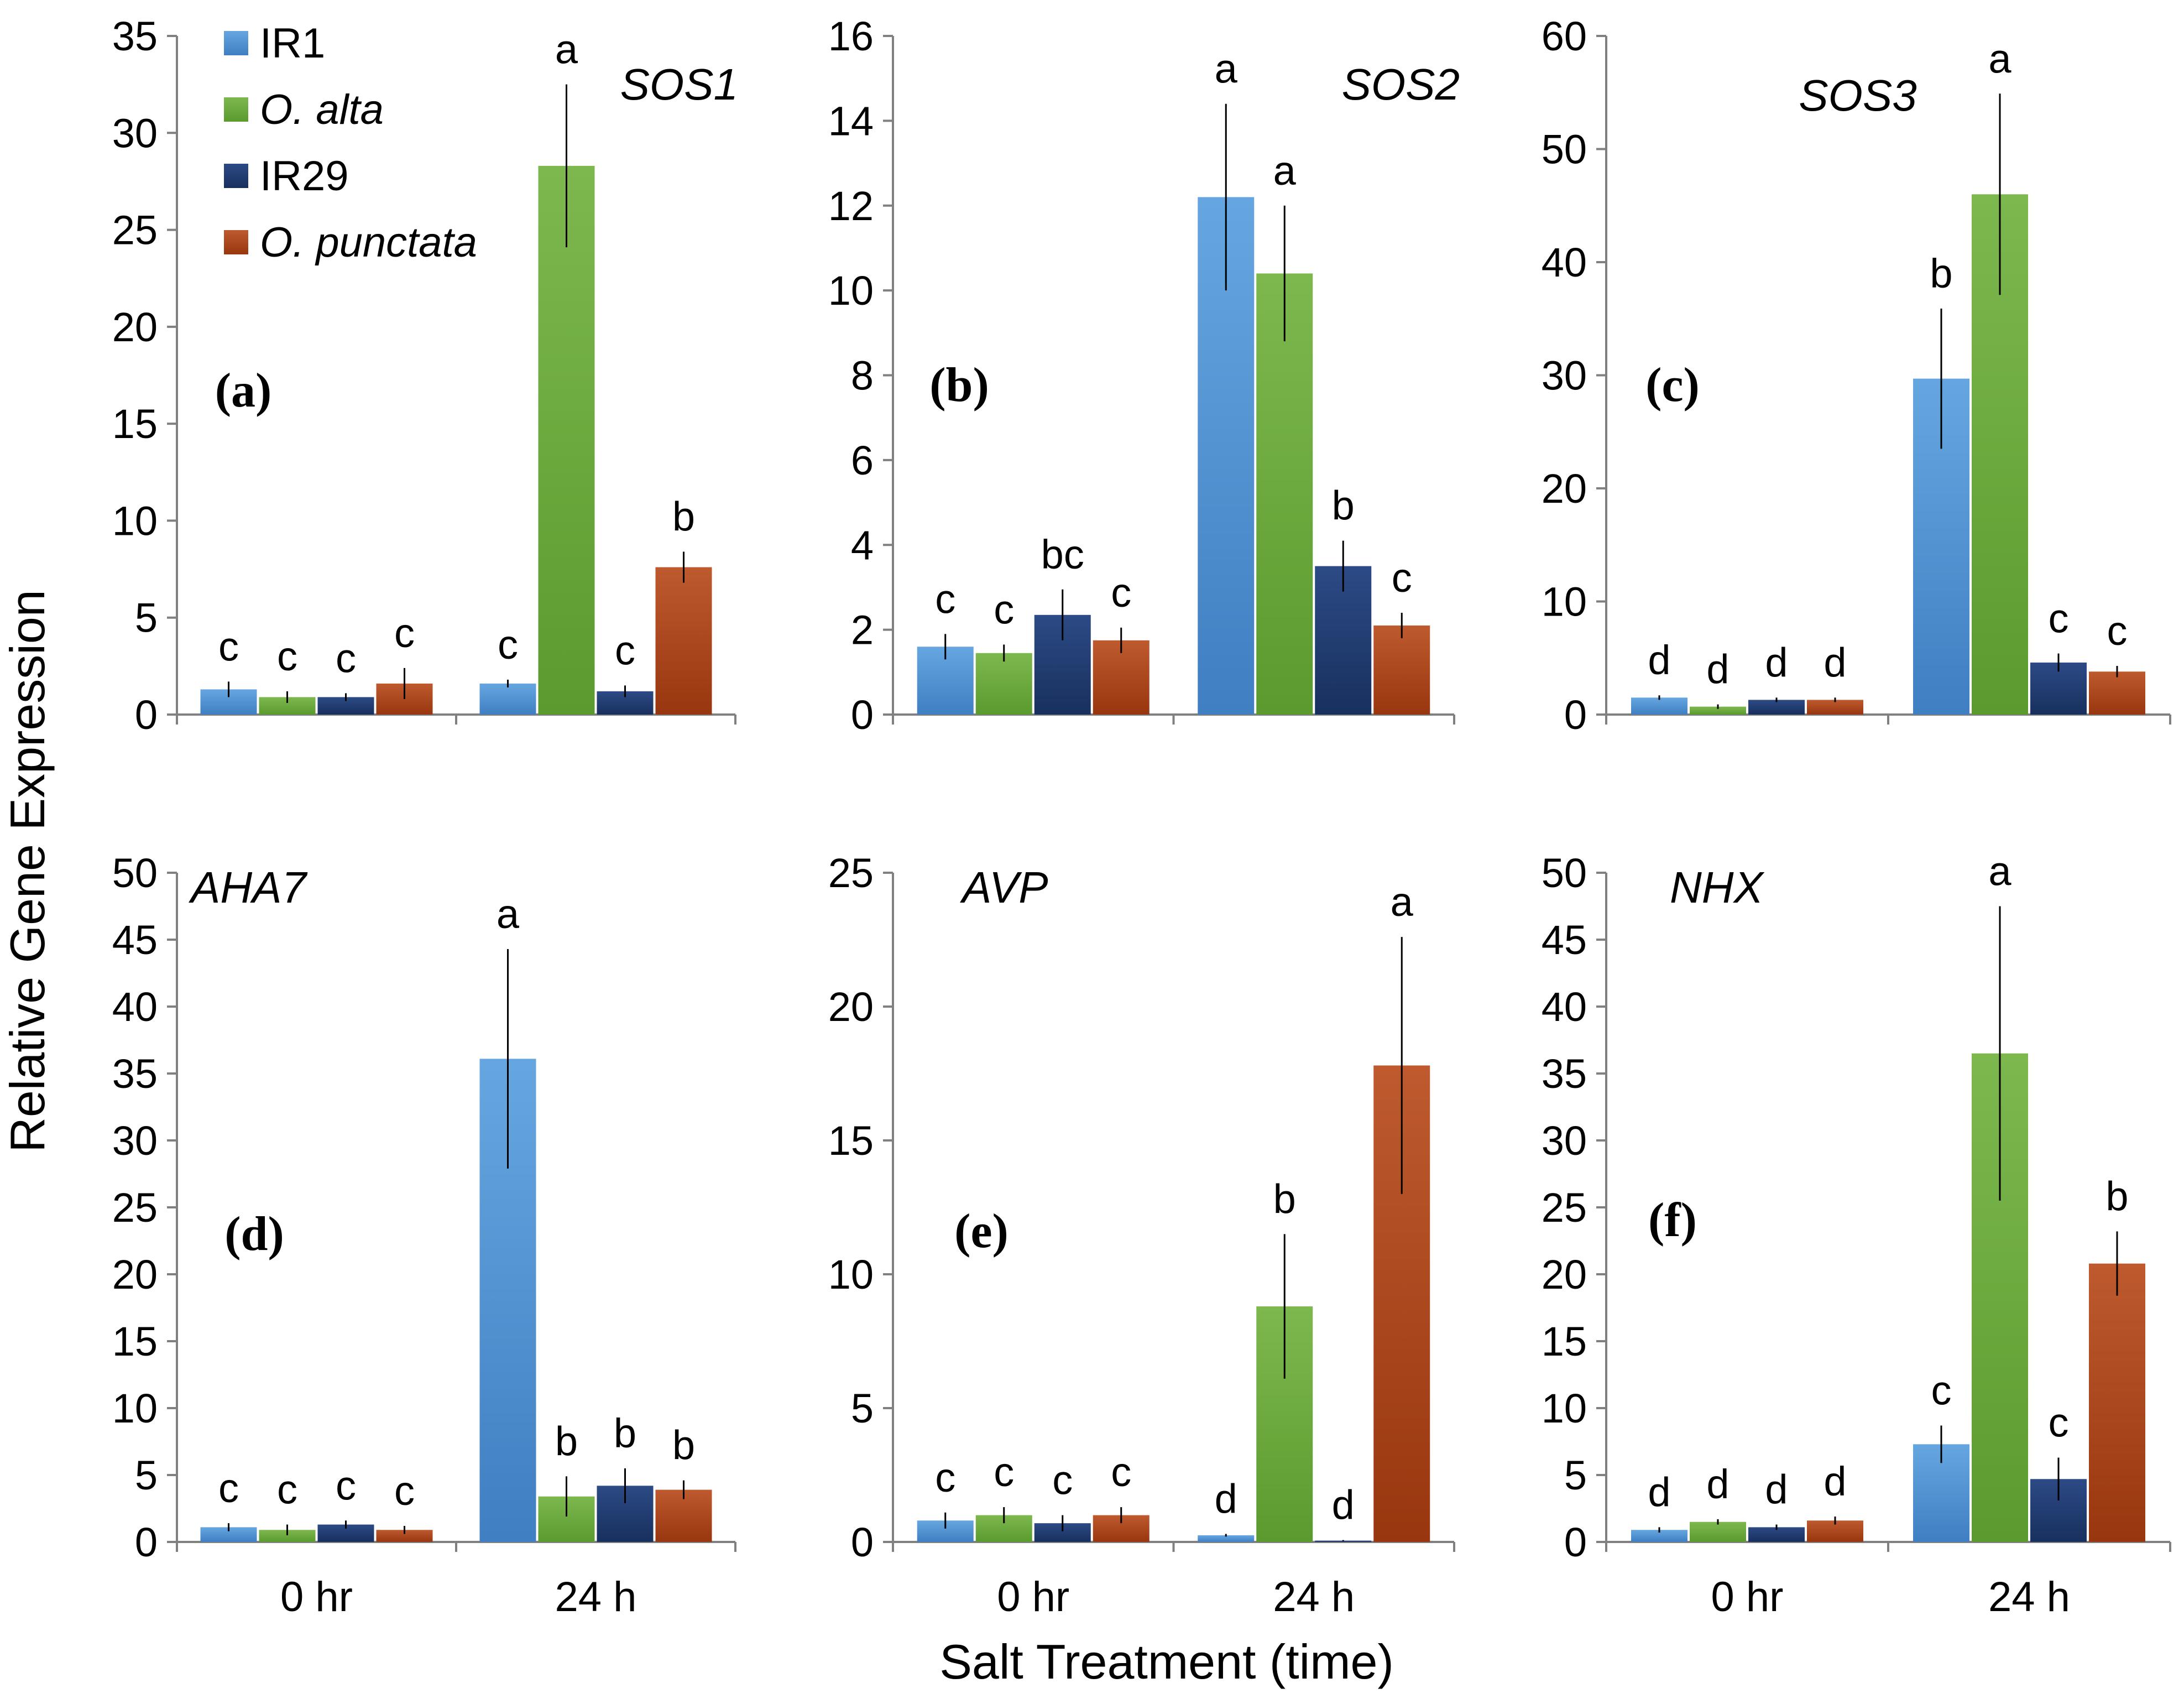  Describe the element at coordinates (851, 36) in the screenshot. I see `y-tick-label: 16` at that location.